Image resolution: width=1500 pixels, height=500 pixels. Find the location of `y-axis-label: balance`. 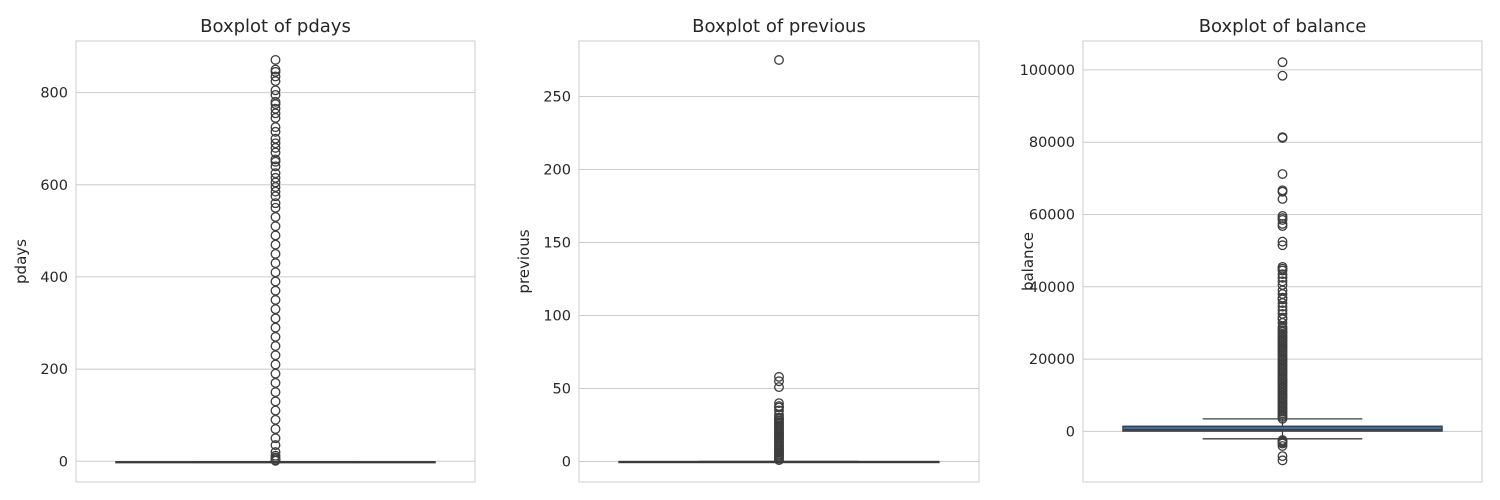

y-axis-label: balance is located at coordinates (1028, 261).